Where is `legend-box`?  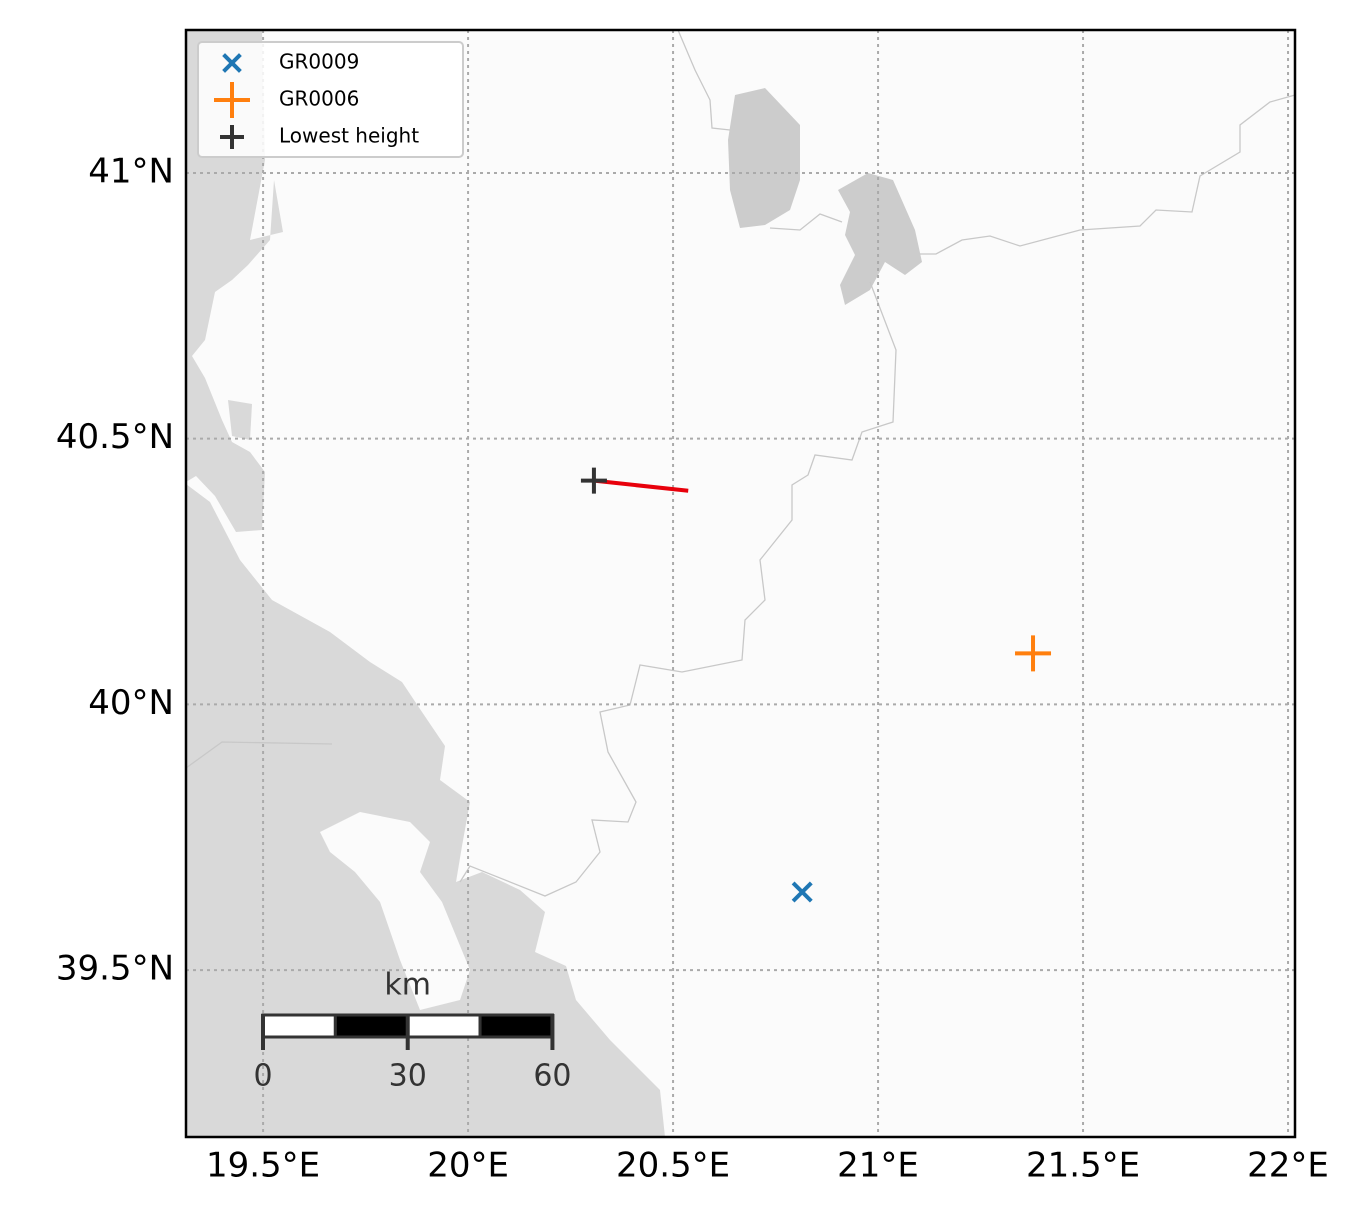
legend-box is located at coordinates (330, 99).